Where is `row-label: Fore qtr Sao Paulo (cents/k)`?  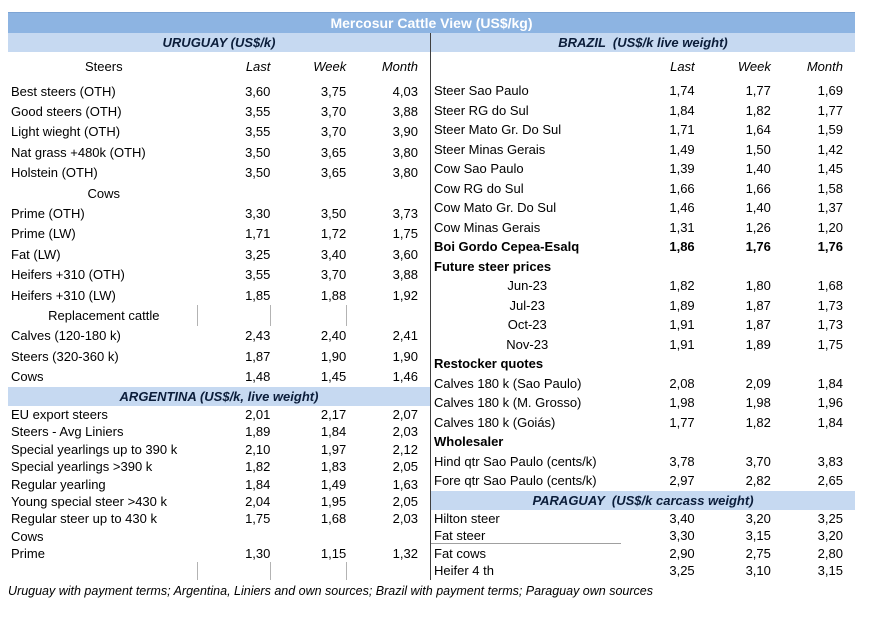 row-label: Fore qtr Sao Paulo (cents/k) is located at coordinates (515, 481).